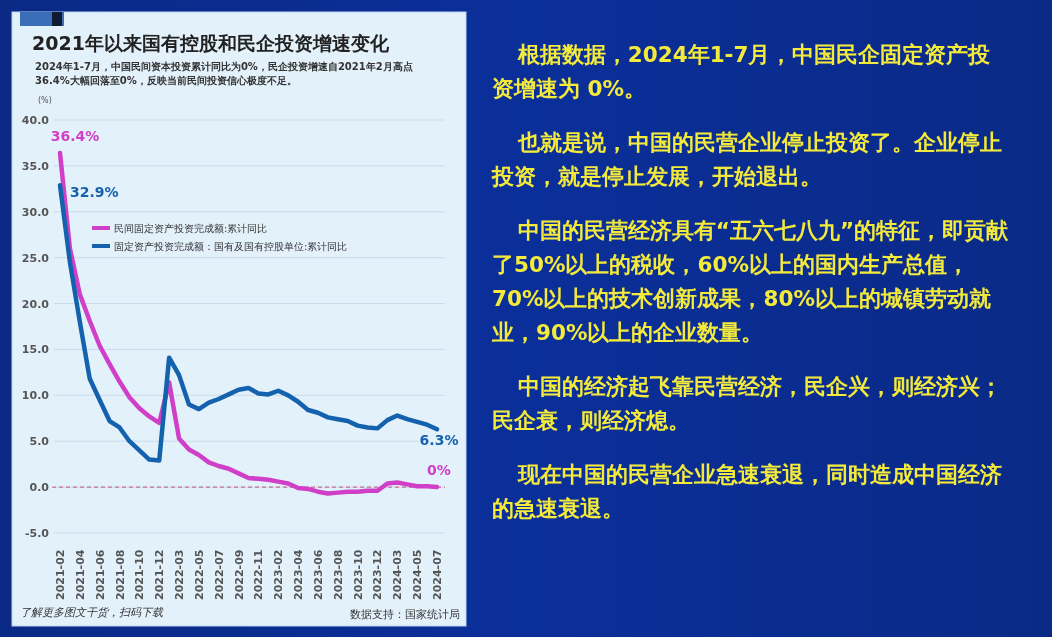 The image size is (1052, 637). I want to click on y-tick-label: 5.0, so click(39, 442).